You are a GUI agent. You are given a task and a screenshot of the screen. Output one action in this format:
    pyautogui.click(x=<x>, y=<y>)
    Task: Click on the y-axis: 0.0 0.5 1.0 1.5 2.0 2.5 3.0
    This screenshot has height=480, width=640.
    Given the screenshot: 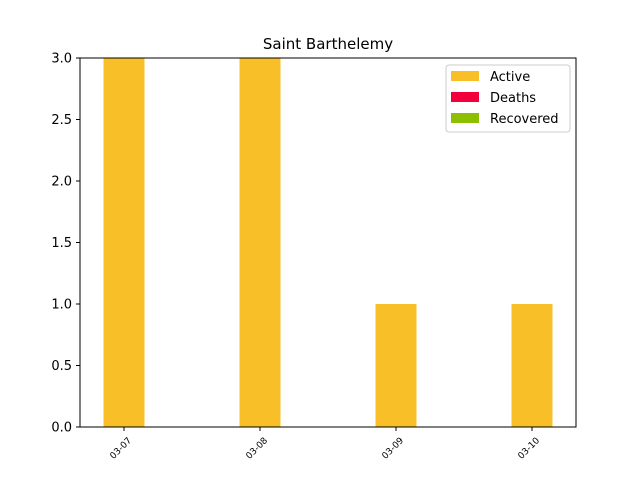 What is the action you would take?
    pyautogui.click(x=65, y=244)
    